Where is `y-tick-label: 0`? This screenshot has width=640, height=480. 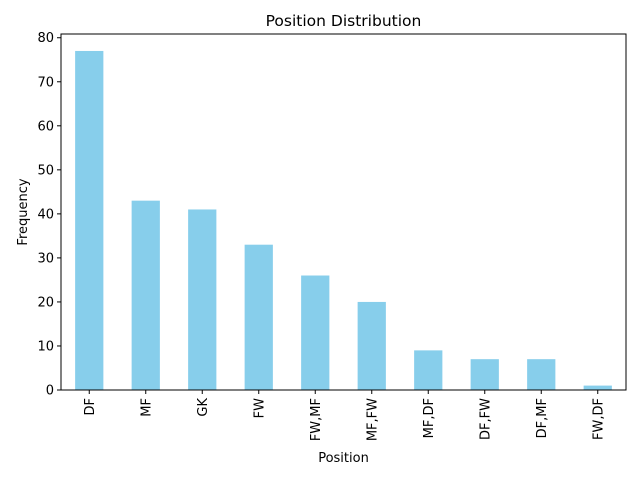
y-tick-label: 0 is located at coordinates (50, 391).